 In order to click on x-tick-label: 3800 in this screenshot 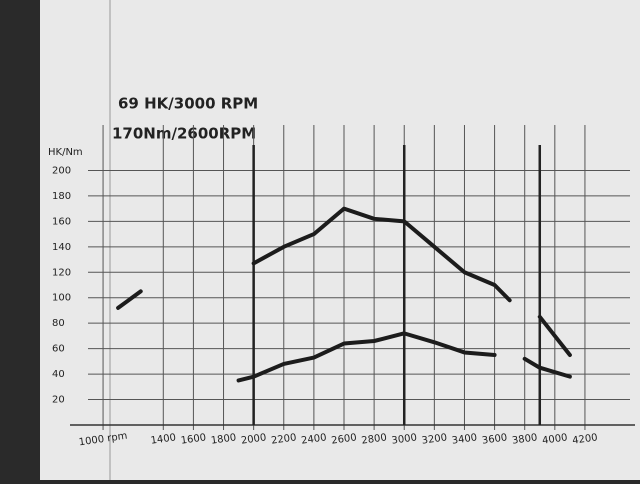, I will do `click(524, 439)`.